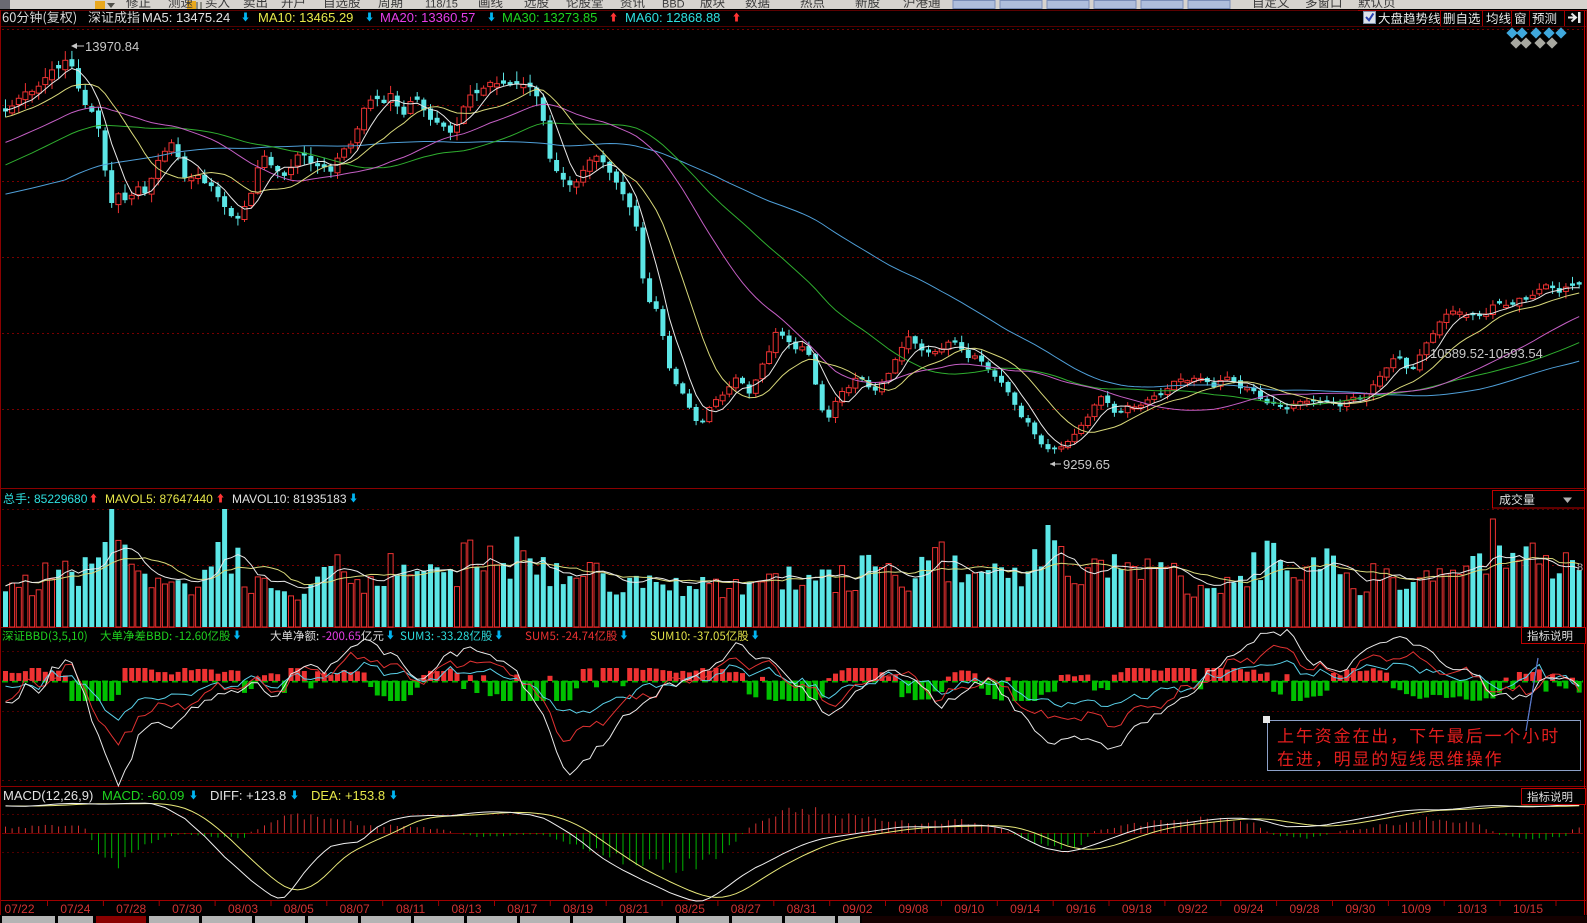  Describe the element at coordinates (187, 909) in the screenshot. I see `svg-text: 07/30` at that location.